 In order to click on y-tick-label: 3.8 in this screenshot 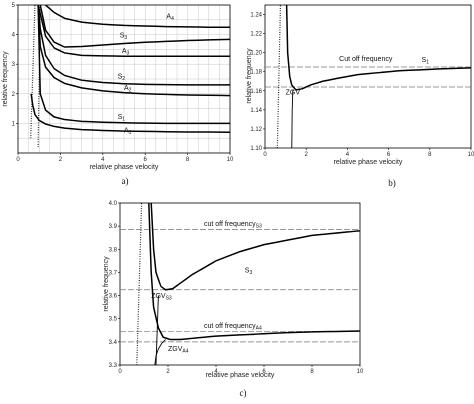, I will do `click(113, 250)`.